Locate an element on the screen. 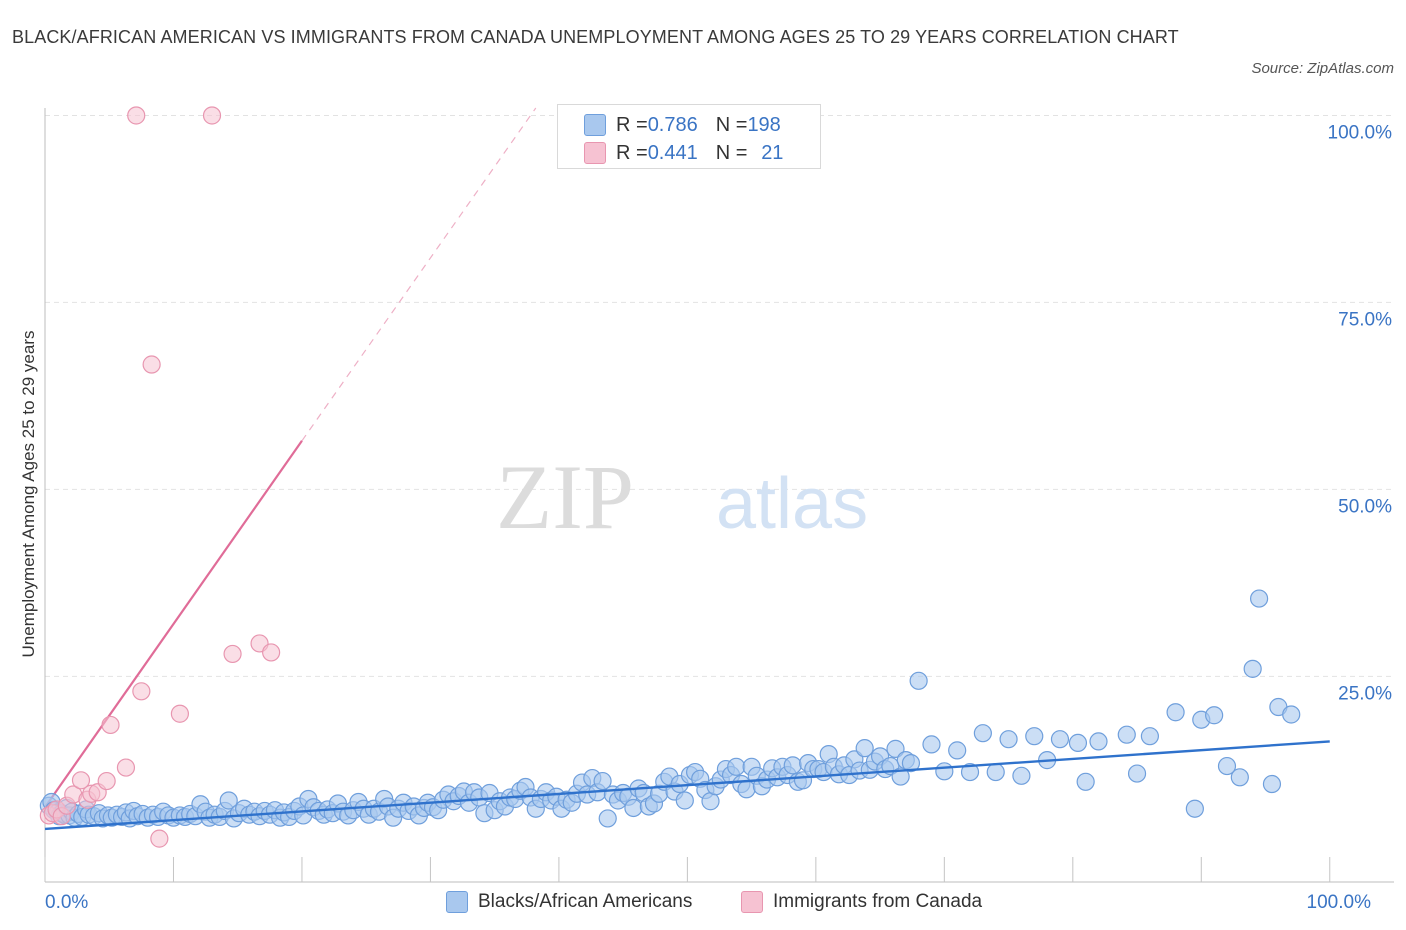  n-value: 21 is located at coordinates (772, 152).